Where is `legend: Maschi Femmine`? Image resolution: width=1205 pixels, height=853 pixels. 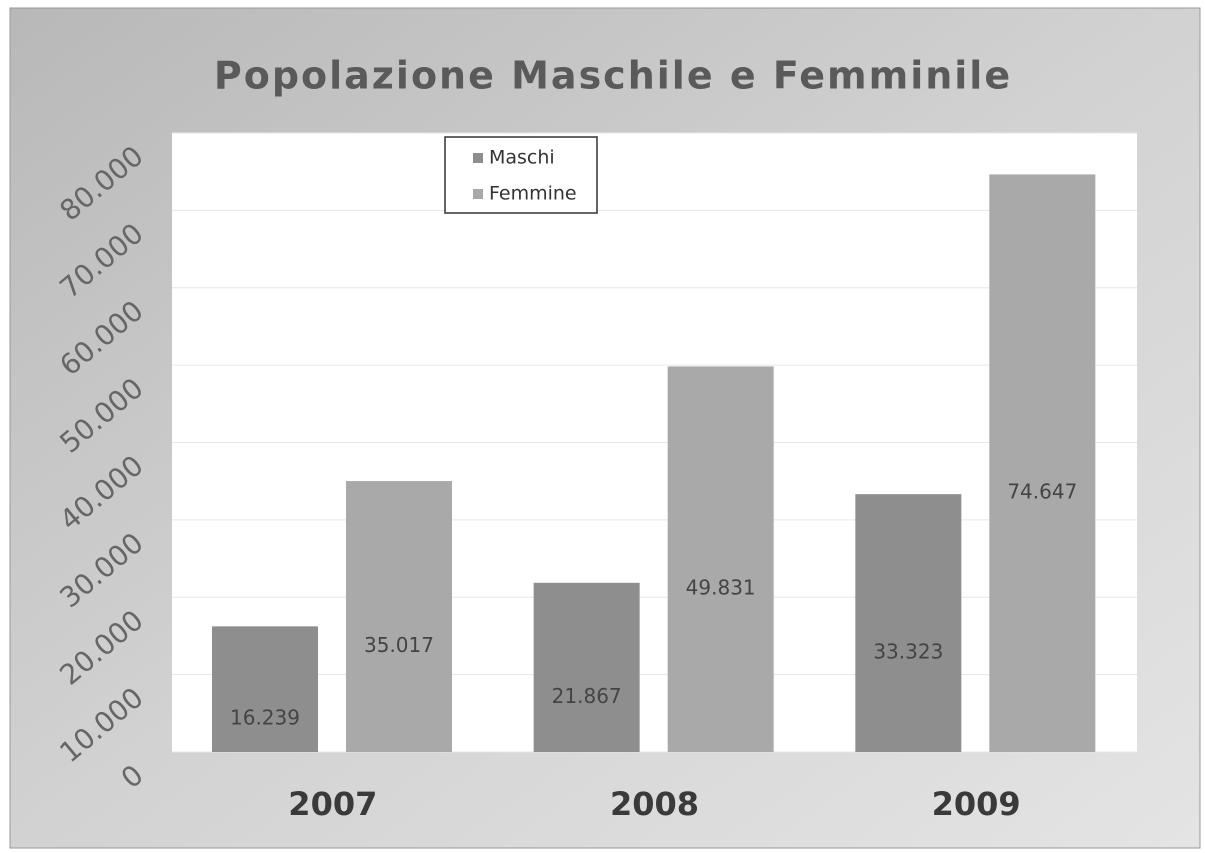 legend: Maschi Femmine is located at coordinates (521, 175).